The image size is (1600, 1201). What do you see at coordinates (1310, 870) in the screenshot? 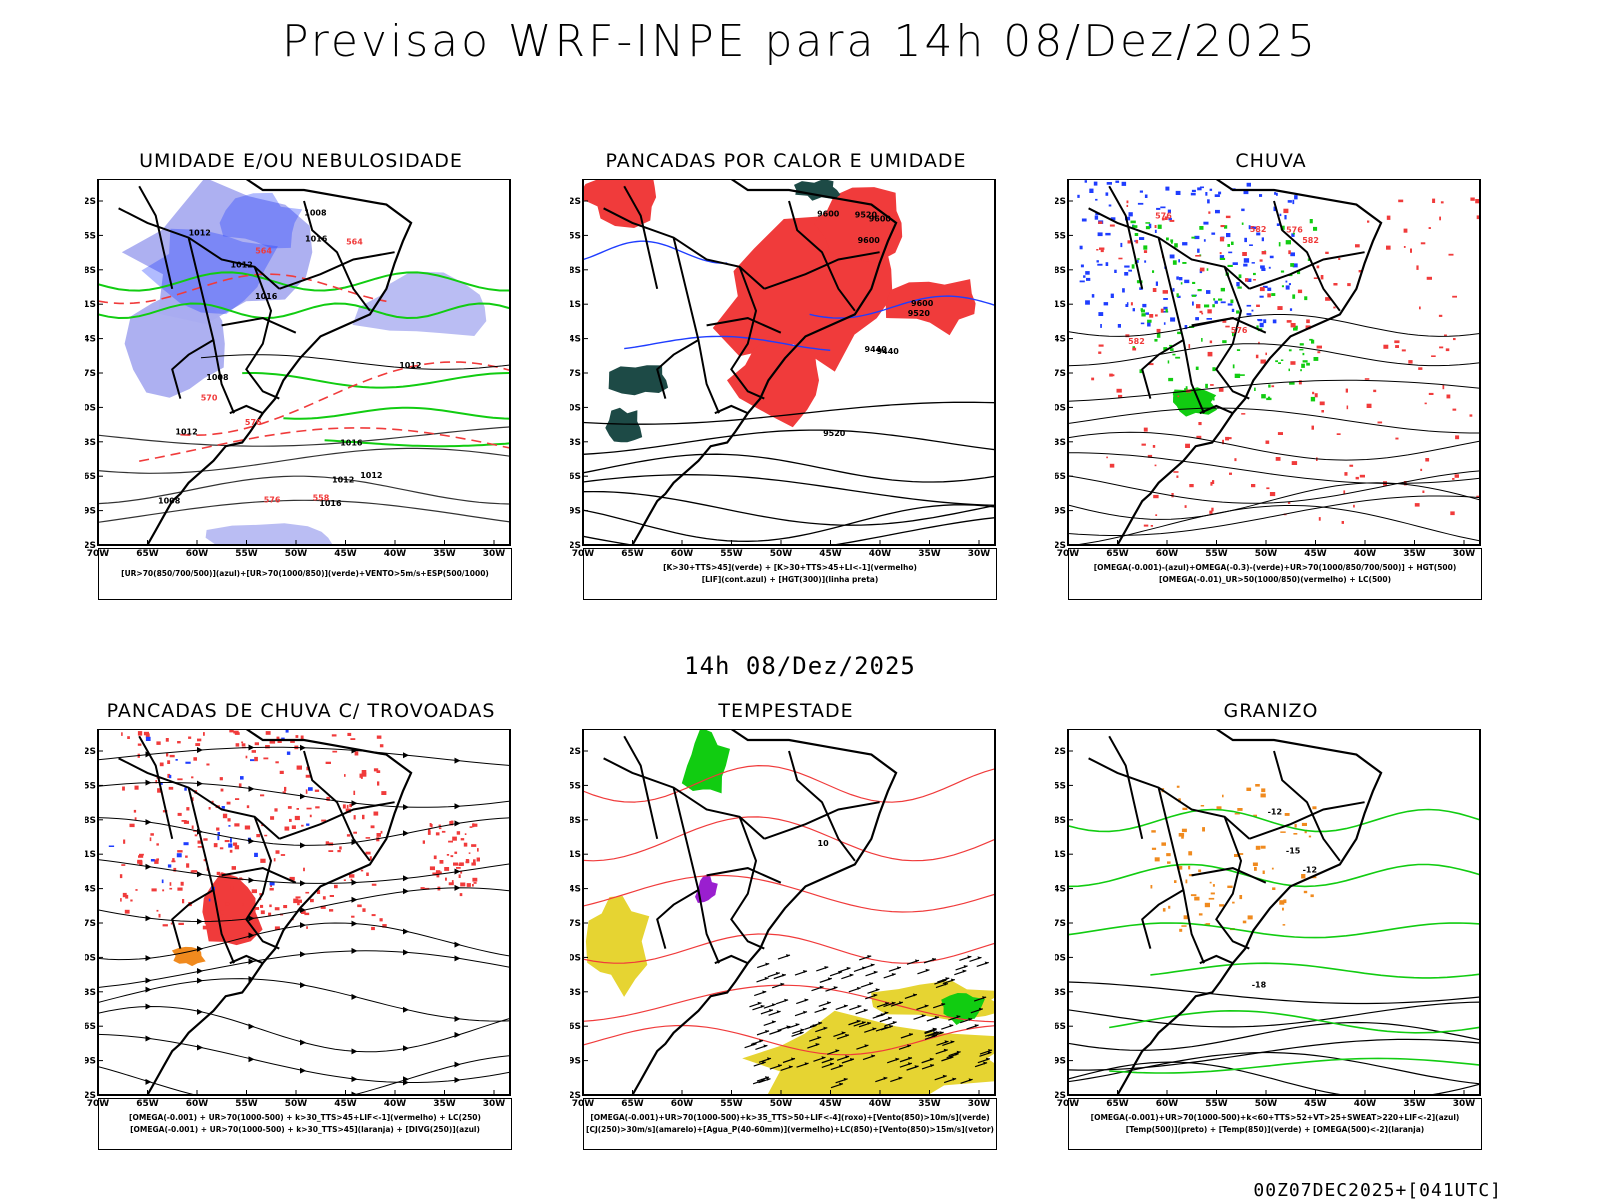
I see `contour-value-label: -12` at bounding box center [1310, 870].